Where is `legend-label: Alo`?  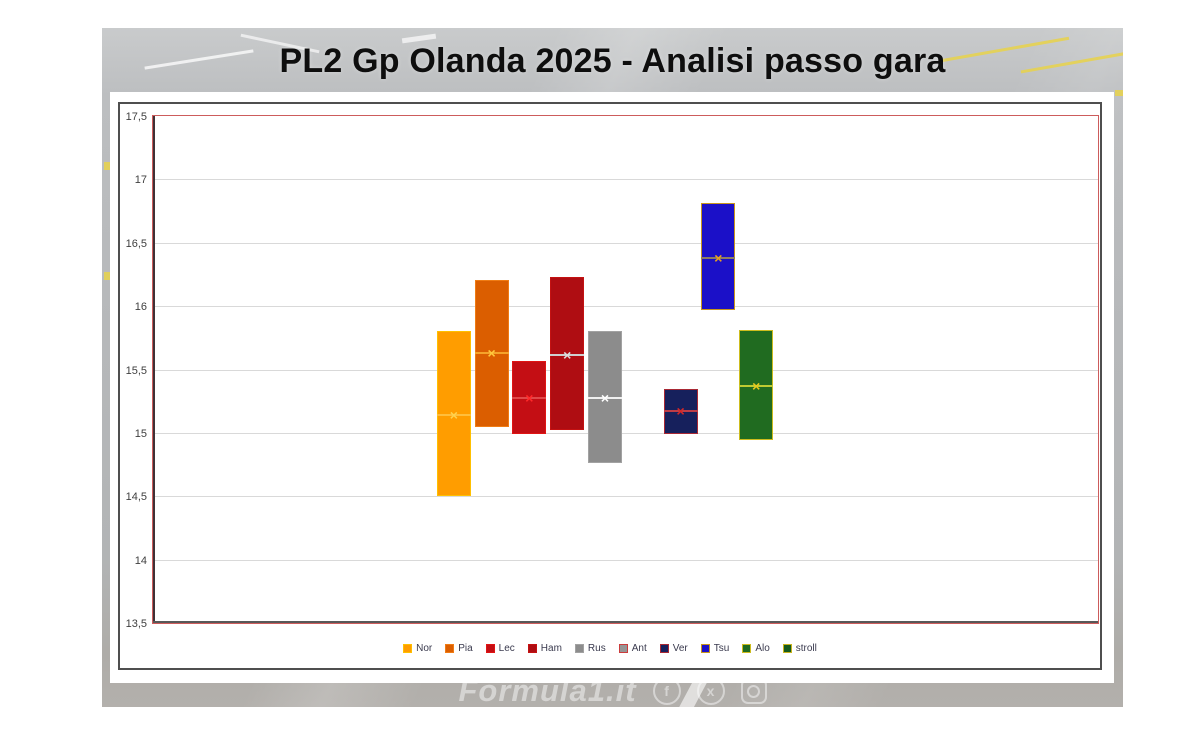 legend-label: Alo is located at coordinates (762, 648).